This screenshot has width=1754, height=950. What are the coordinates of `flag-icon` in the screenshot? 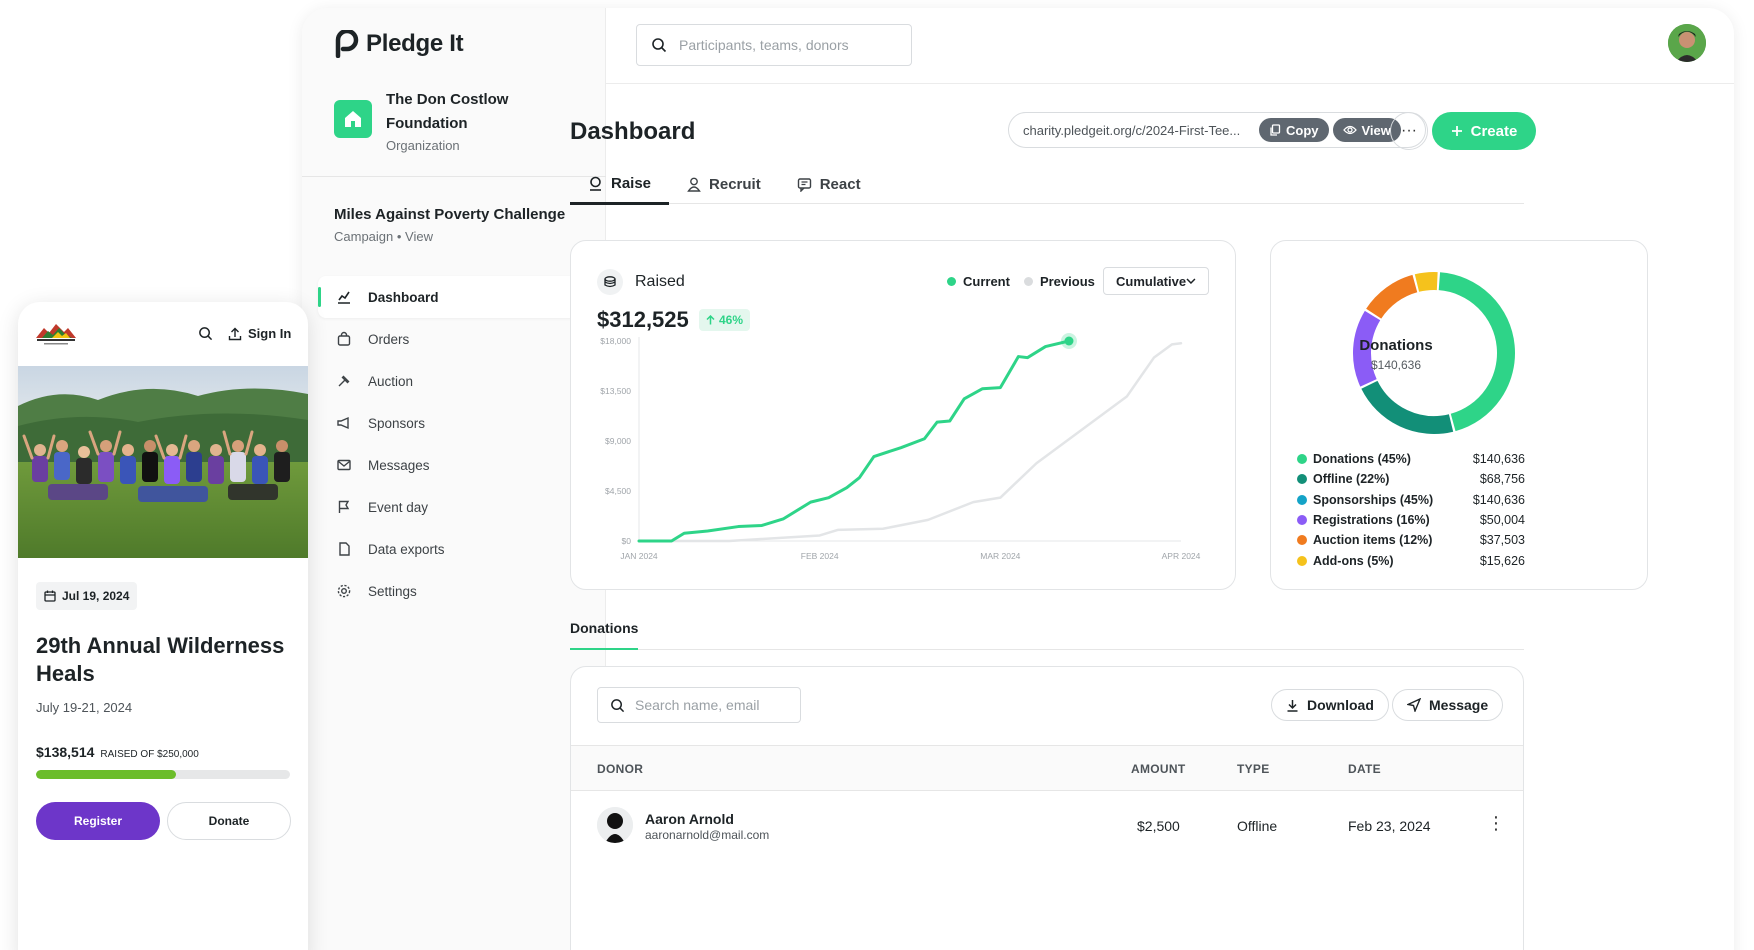 It's located at (344, 506).